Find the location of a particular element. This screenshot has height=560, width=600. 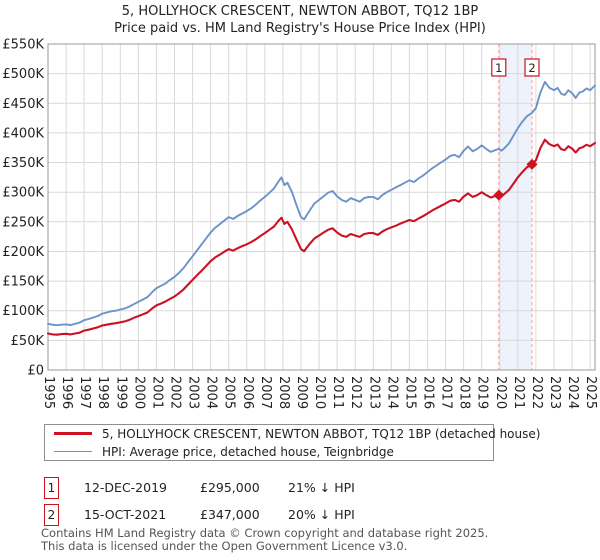

svg-text: £100K is located at coordinates (23, 311).